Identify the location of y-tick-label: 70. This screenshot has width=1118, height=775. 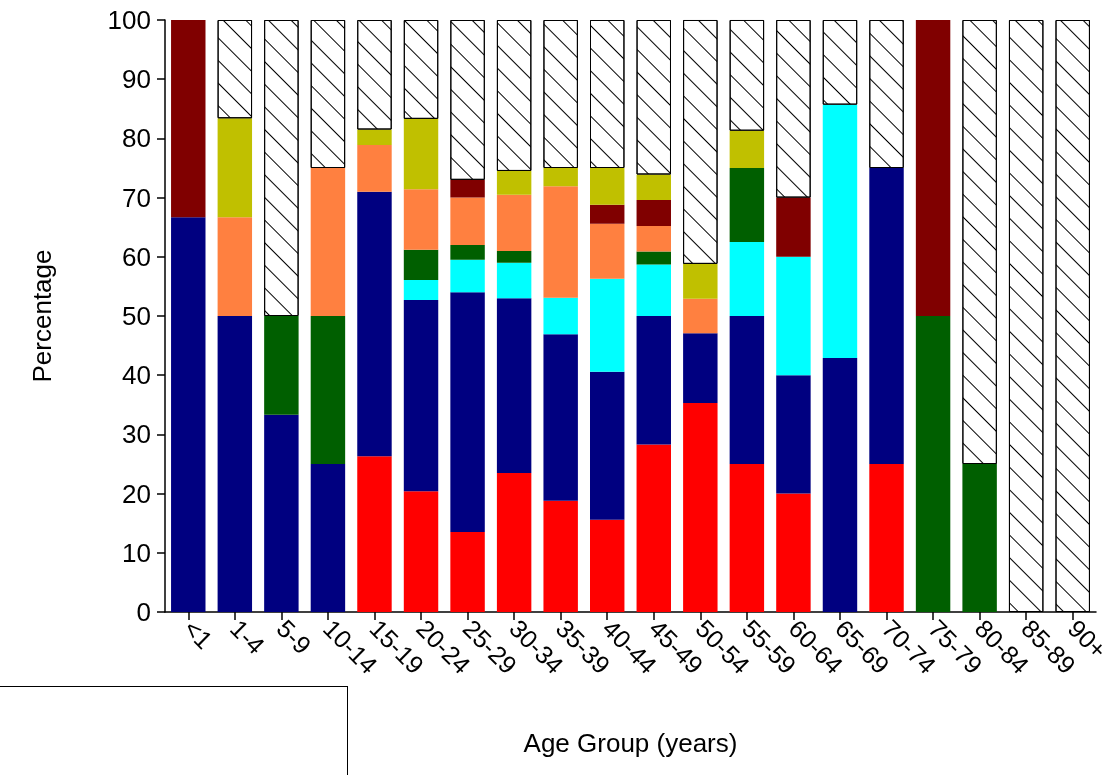
(136, 197).